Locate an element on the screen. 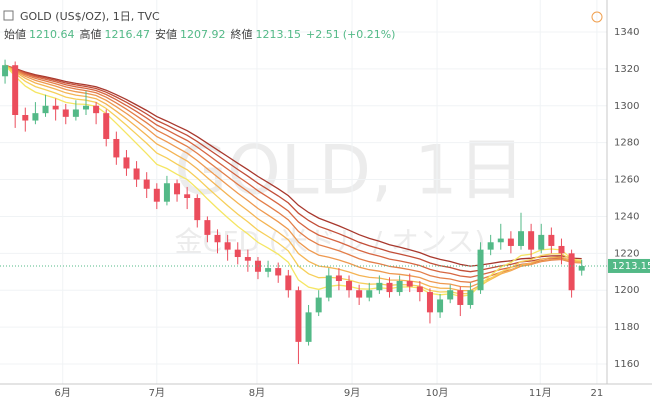 The height and width of the screenshot is (411, 652). ohlc-text: 1207.92 is located at coordinates (203, 34).